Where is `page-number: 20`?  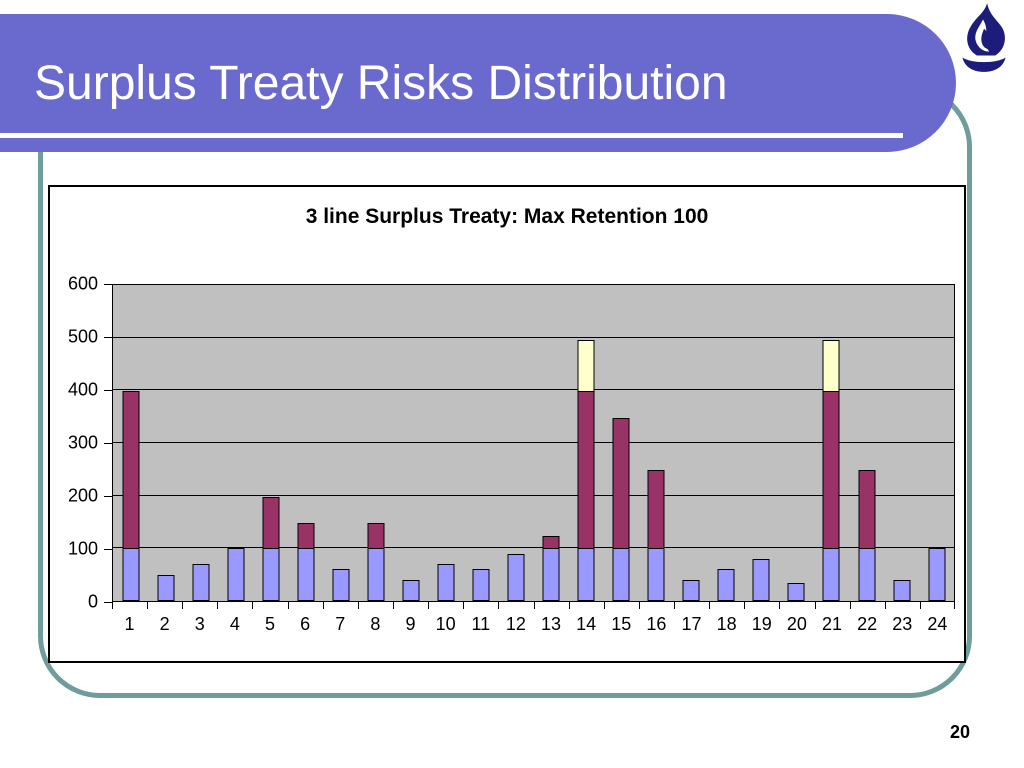 page-number: 20 is located at coordinates (959, 732).